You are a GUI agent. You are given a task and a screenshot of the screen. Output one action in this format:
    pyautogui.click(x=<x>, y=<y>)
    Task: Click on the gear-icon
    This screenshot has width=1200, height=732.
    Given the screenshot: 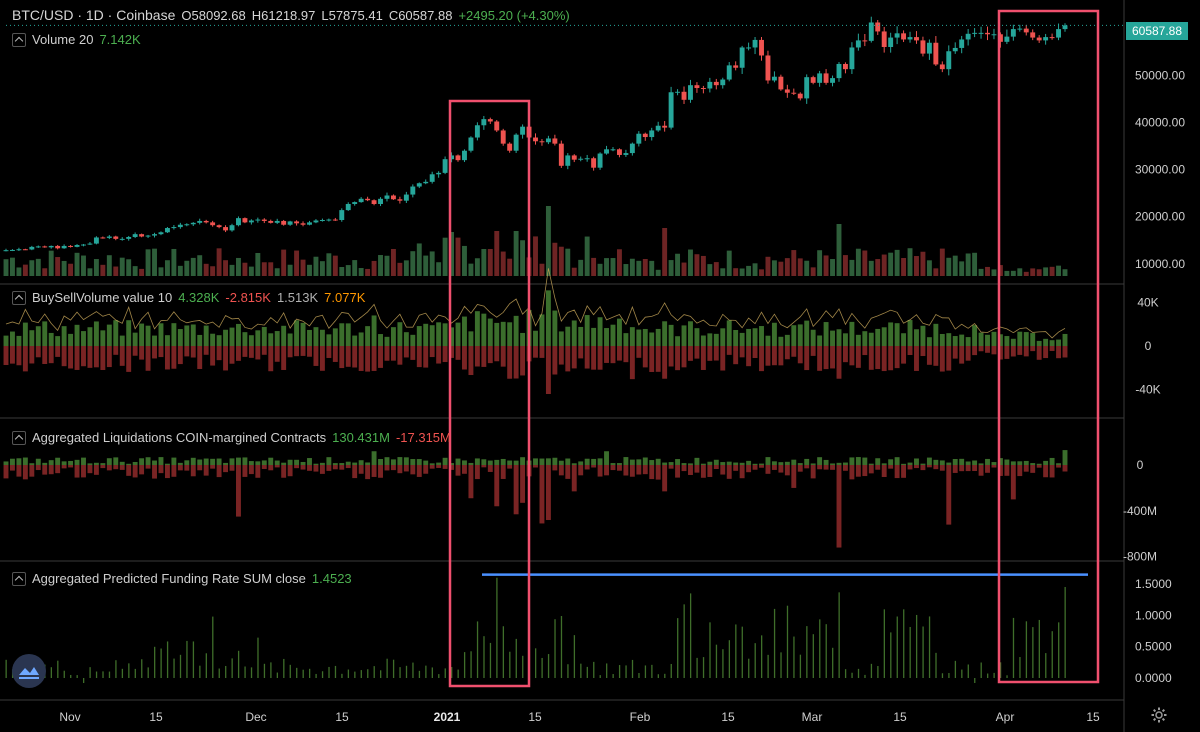 What is the action you would take?
    pyautogui.click(x=1159, y=715)
    